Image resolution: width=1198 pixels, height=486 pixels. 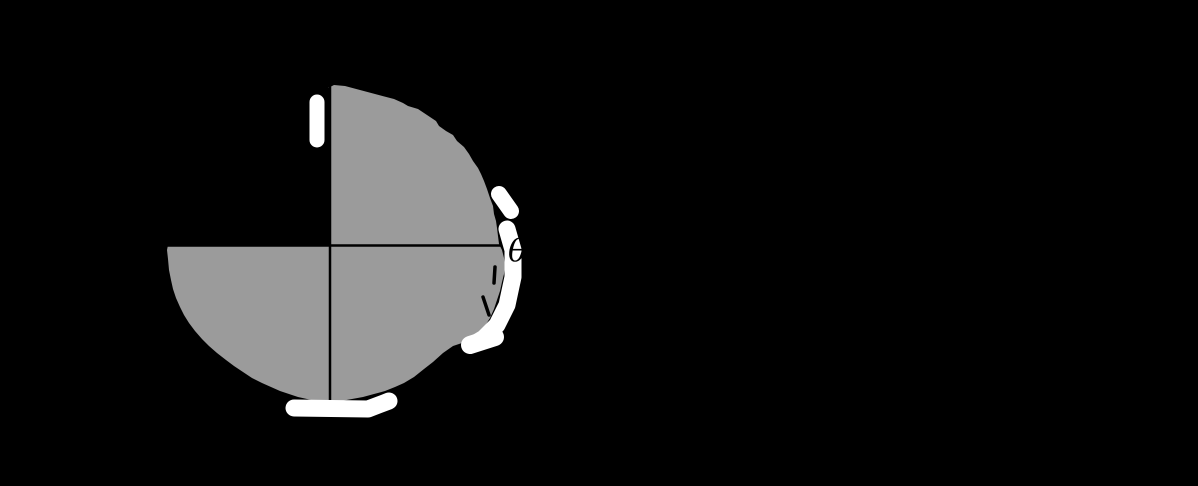 I want to click on white-stroke-right-arc-tail, so click(x=482, y=341).